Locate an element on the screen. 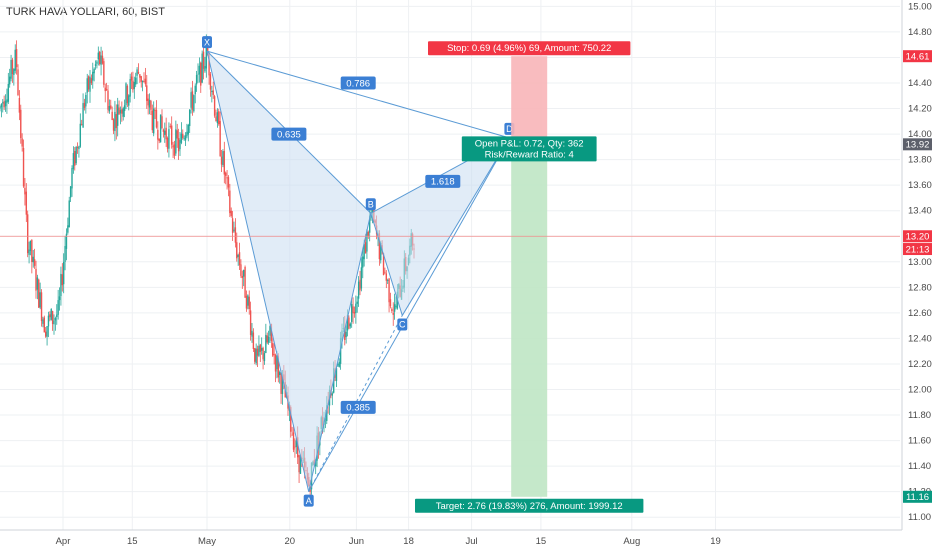  point-label-text: C is located at coordinates (402, 325).